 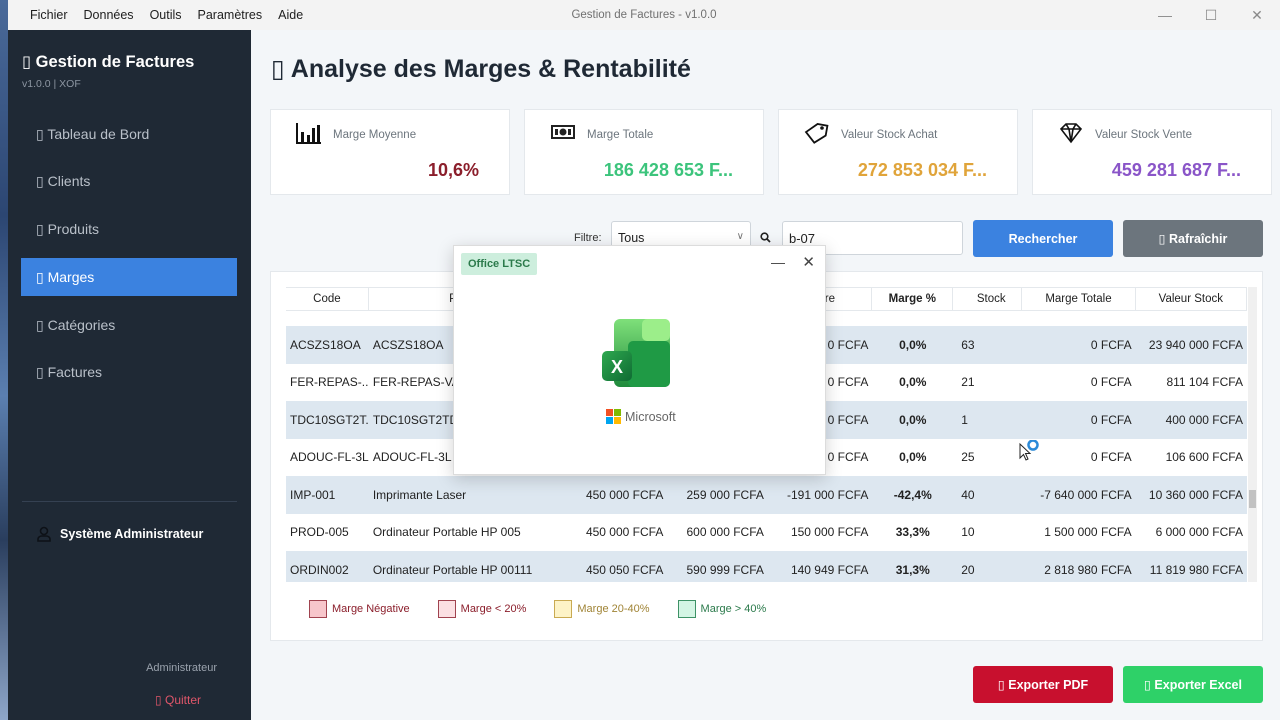 I want to click on microsoft-logo-icon, so click(x=613, y=416).